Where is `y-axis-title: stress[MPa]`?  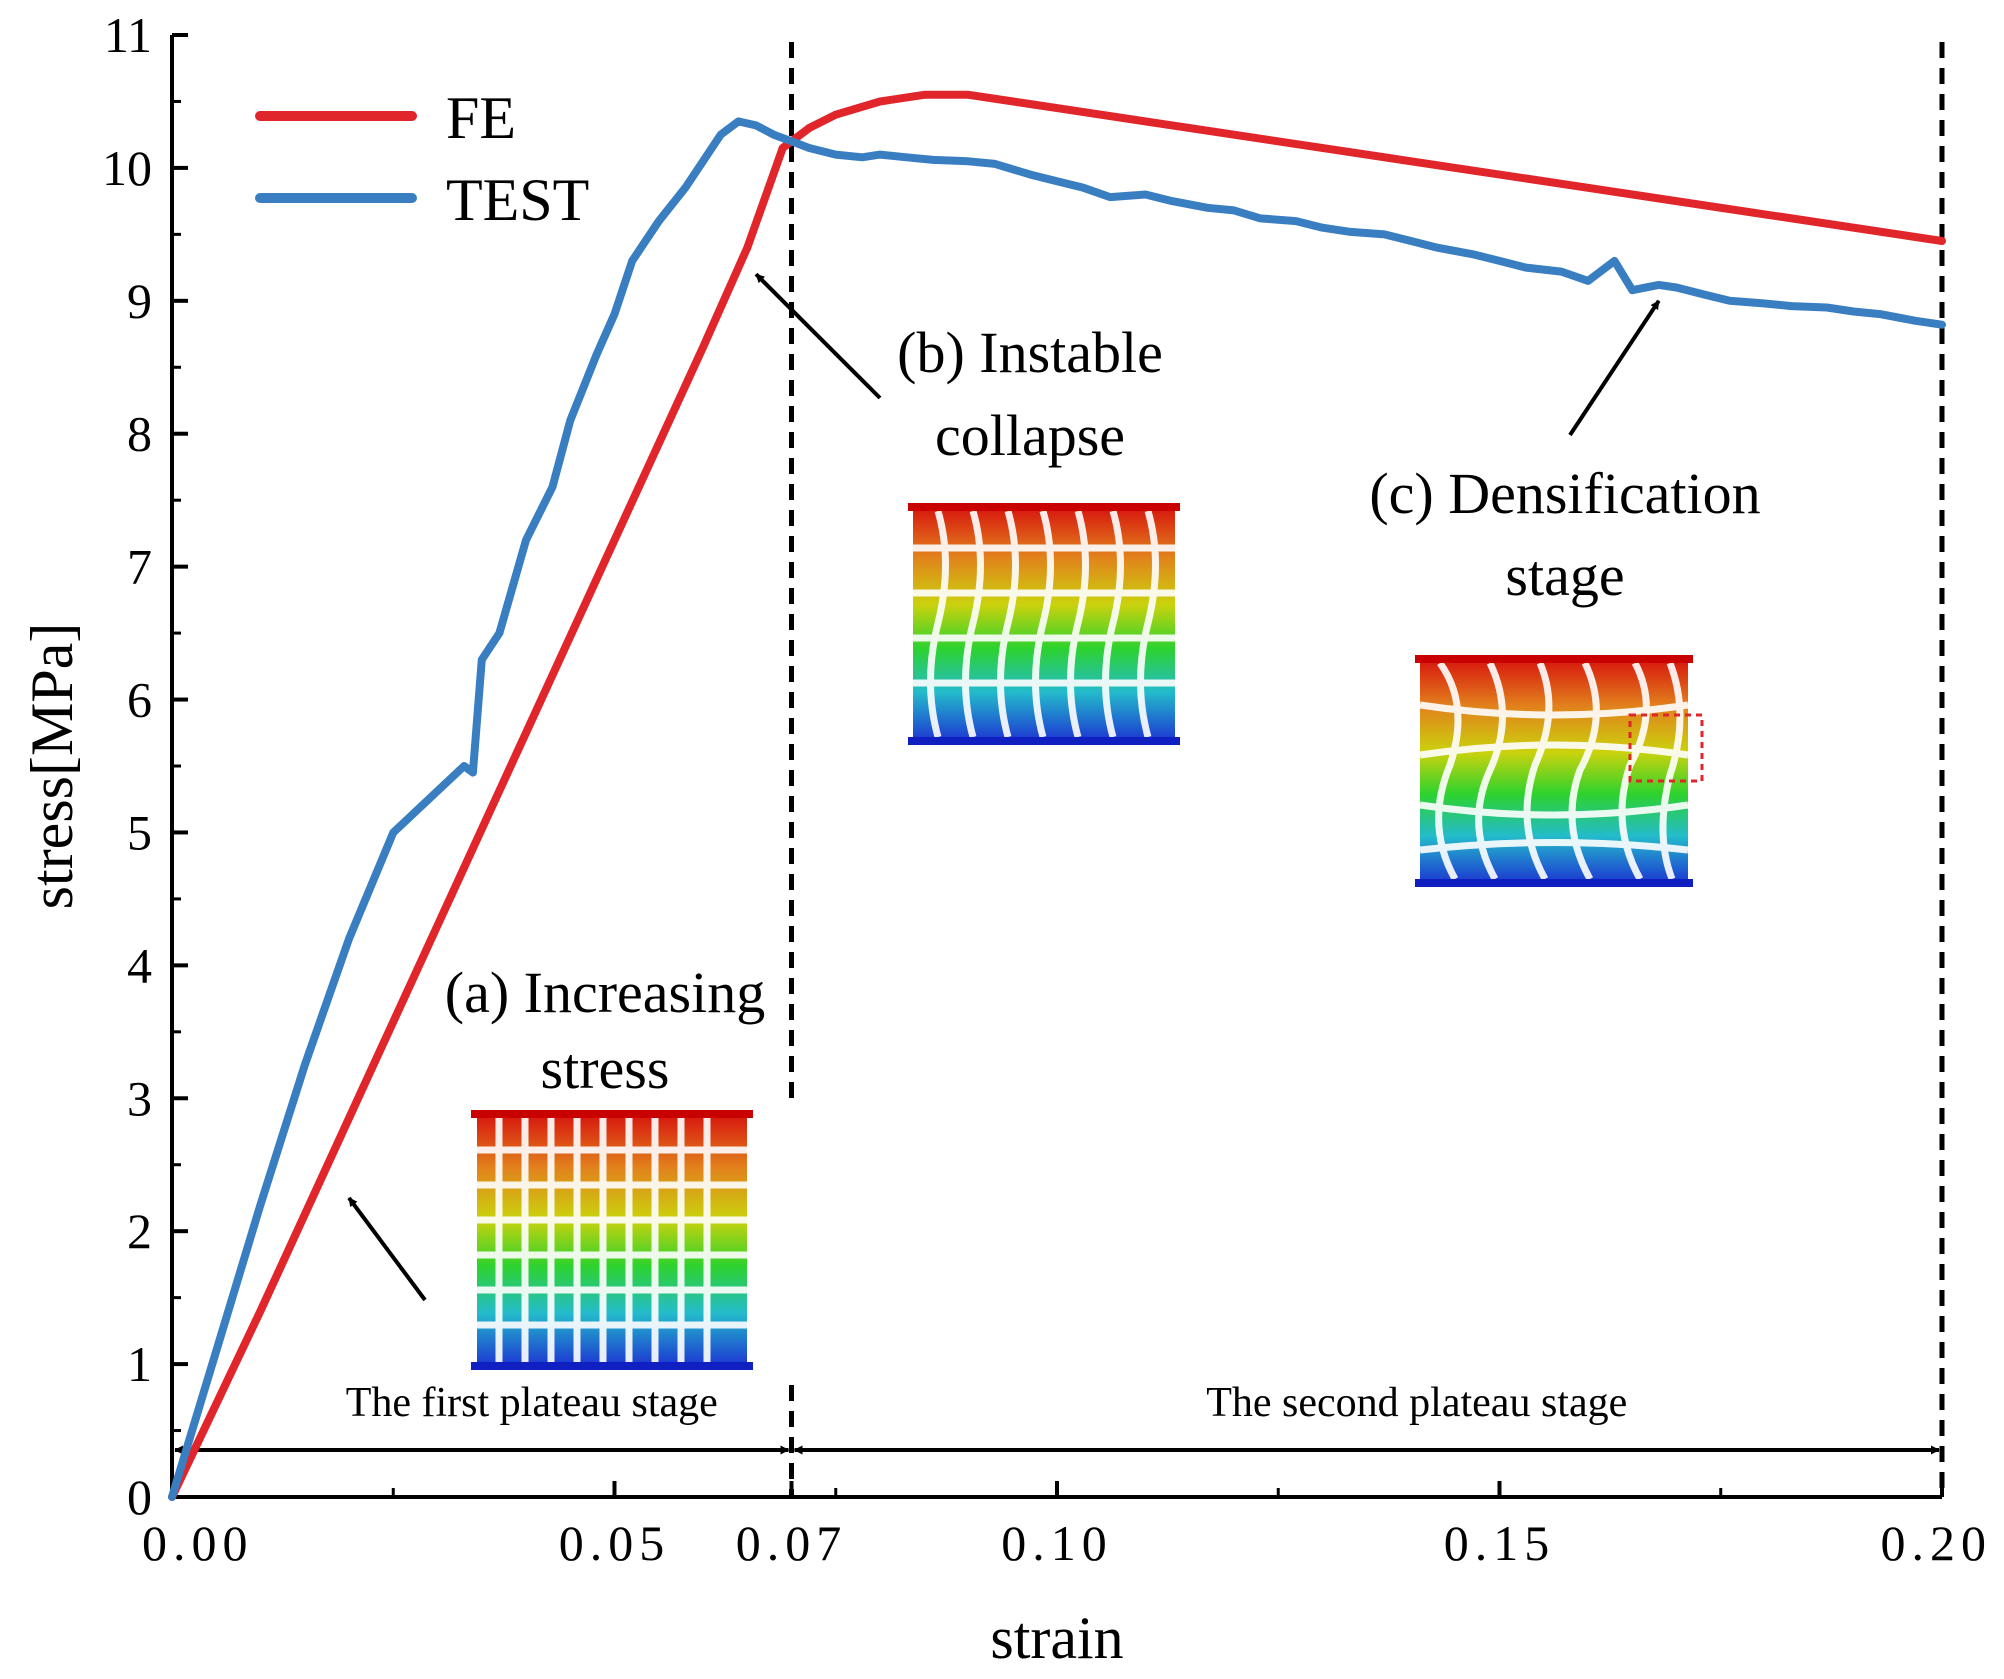 y-axis-title: stress[MPa] is located at coordinates (52, 766).